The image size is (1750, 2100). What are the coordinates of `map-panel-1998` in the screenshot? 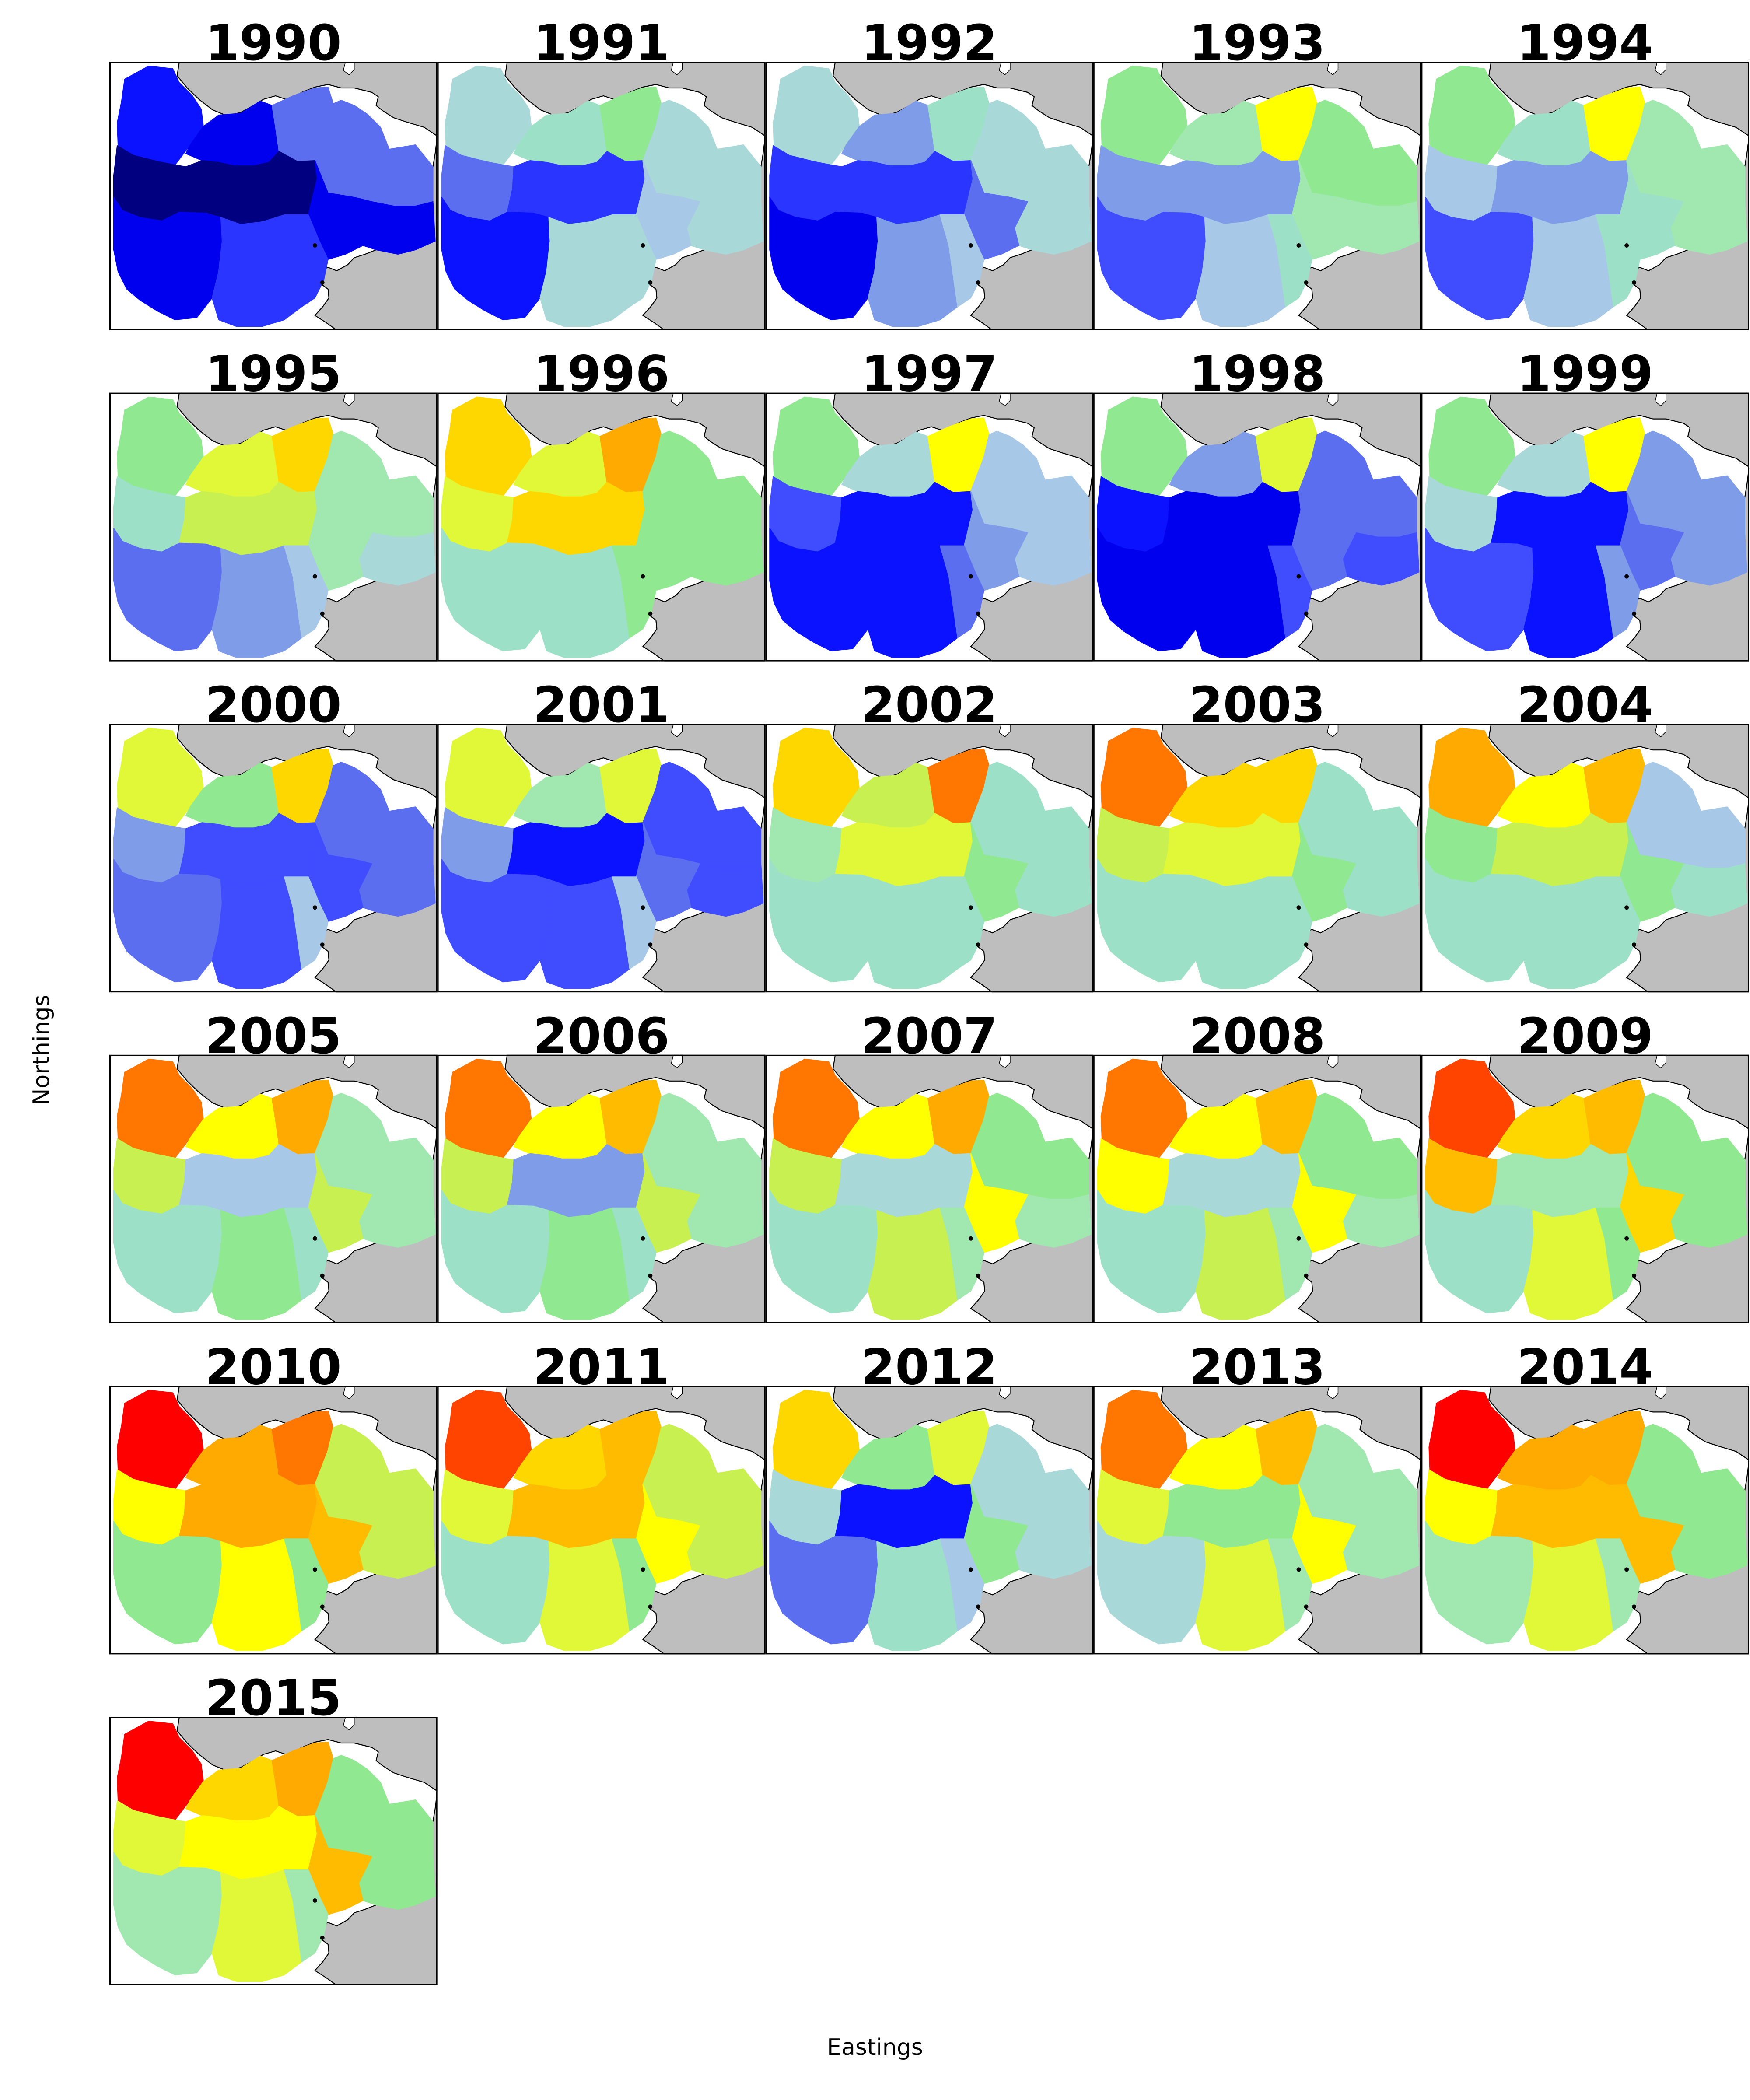 It's located at (1257, 527).